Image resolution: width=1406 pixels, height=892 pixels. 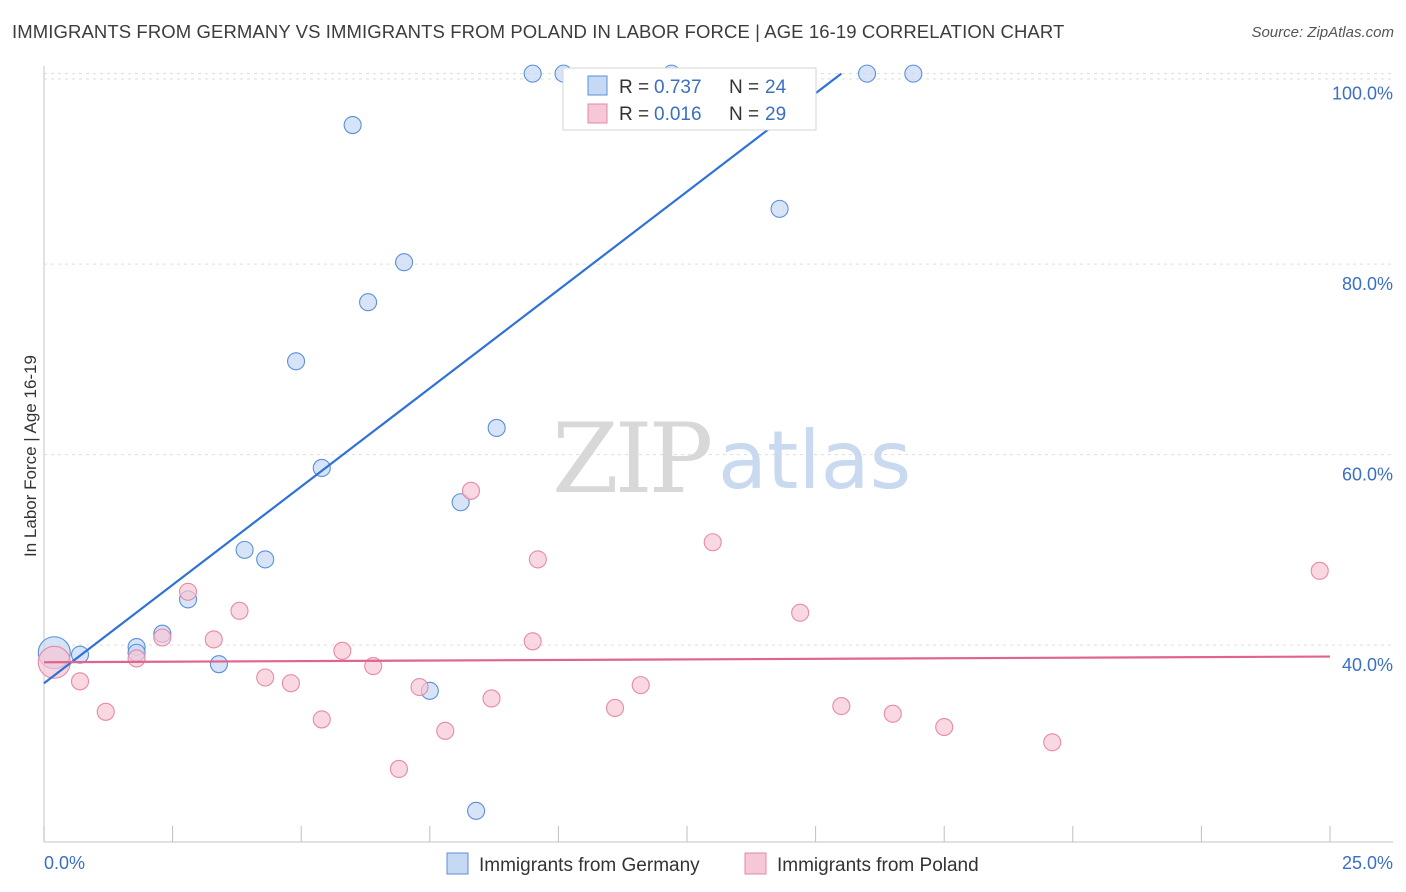 I want to click on x-tick-label-min: 0.0%, so click(x=64, y=863).